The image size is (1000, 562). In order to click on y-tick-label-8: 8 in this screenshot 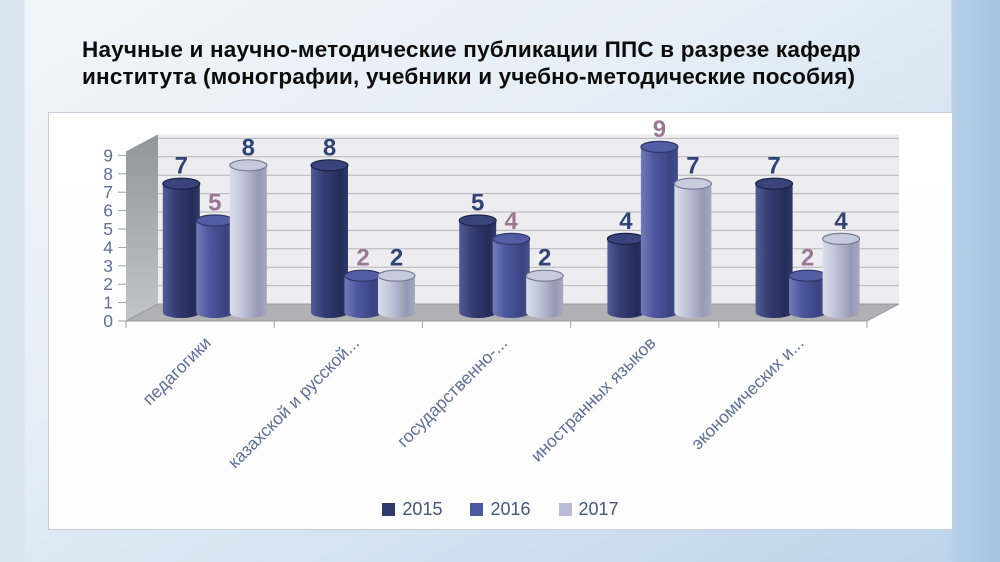, I will do `click(108, 174)`.